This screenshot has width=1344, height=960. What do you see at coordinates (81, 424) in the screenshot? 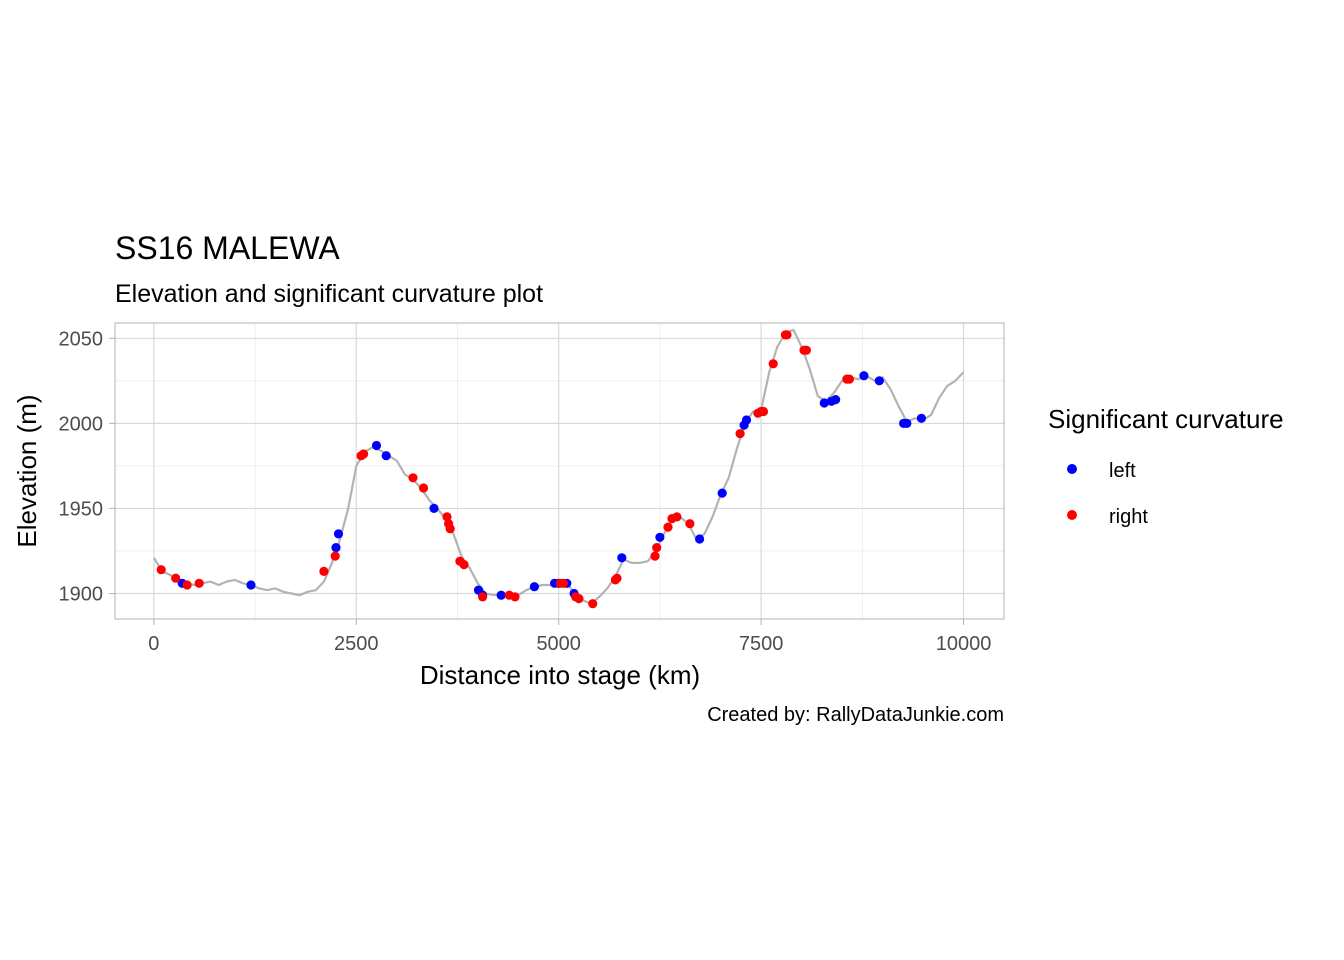
I see `y-tick-label: 2000` at bounding box center [81, 424].